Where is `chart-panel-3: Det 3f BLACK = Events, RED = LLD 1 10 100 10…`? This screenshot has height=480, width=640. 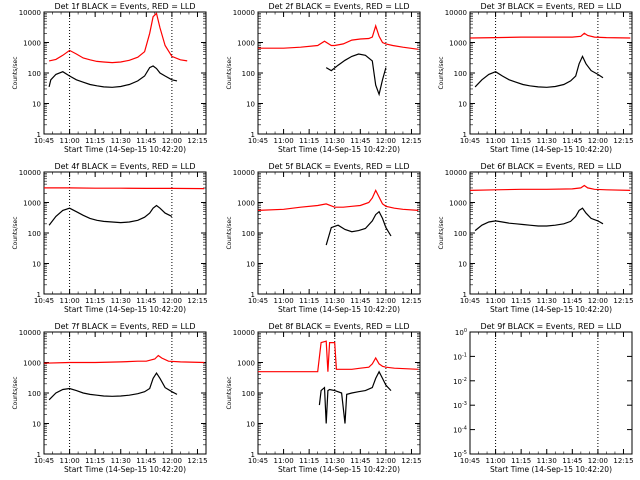
chart-panel-3: Det 3f BLACK = Events, RED = LLD 1 10 100 10… is located at coordinates (536, 78).